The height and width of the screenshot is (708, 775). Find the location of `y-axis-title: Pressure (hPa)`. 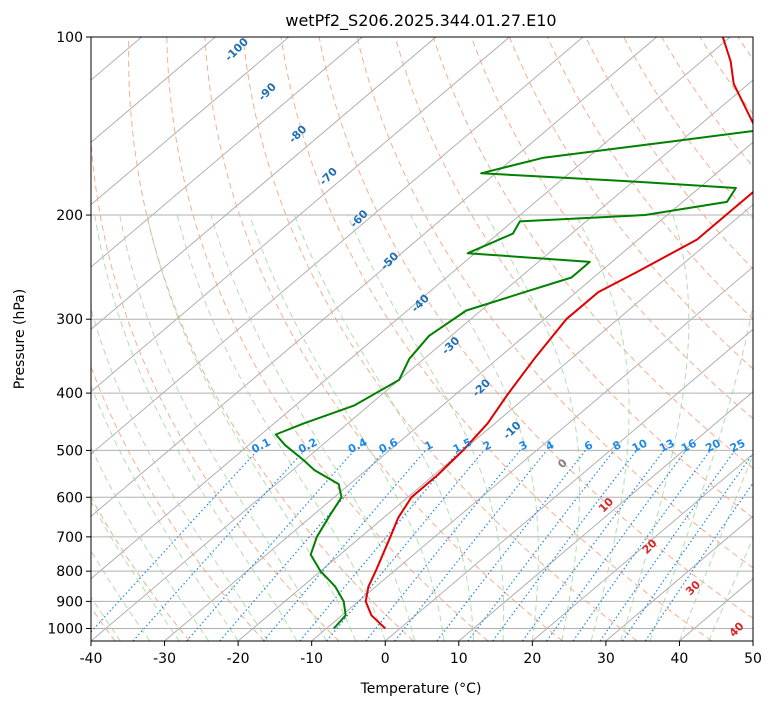

y-axis-title: Pressure (hPa) is located at coordinates (20, 339).